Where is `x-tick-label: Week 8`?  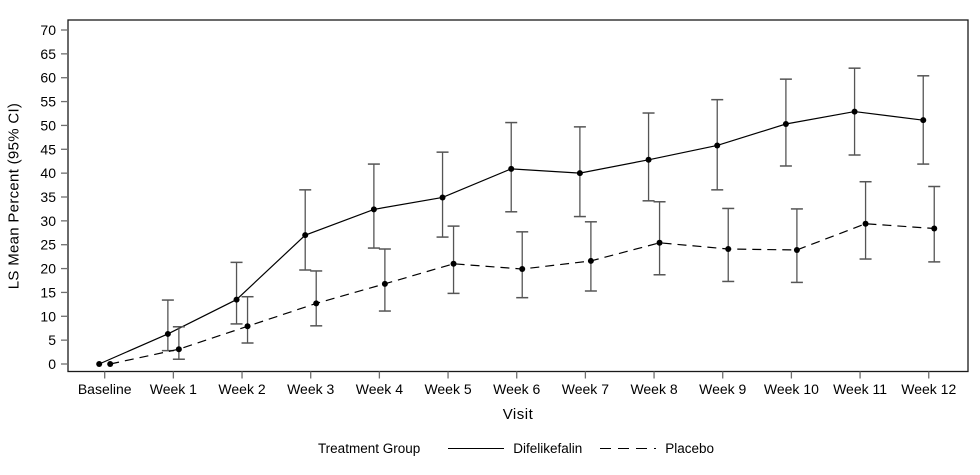 x-tick-label: Week 8 is located at coordinates (653, 389).